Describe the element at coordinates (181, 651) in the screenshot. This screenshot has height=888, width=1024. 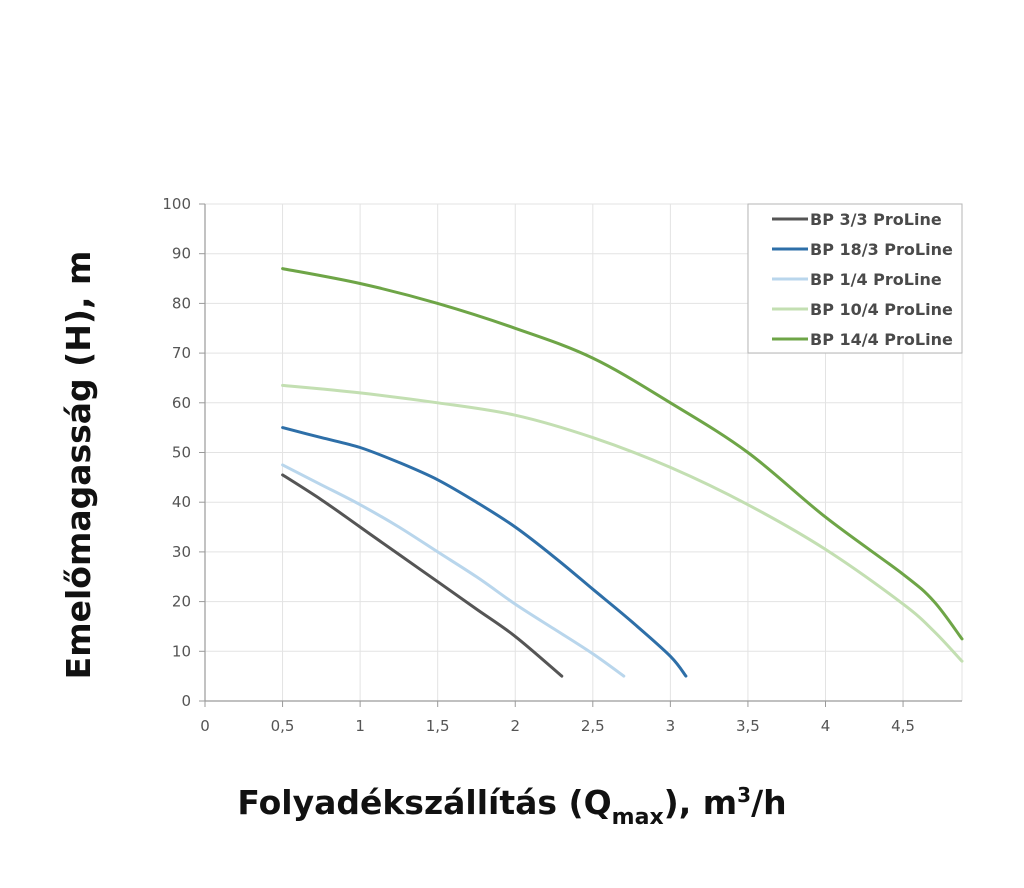
I see `y-tick-label-1: 10` at that location.